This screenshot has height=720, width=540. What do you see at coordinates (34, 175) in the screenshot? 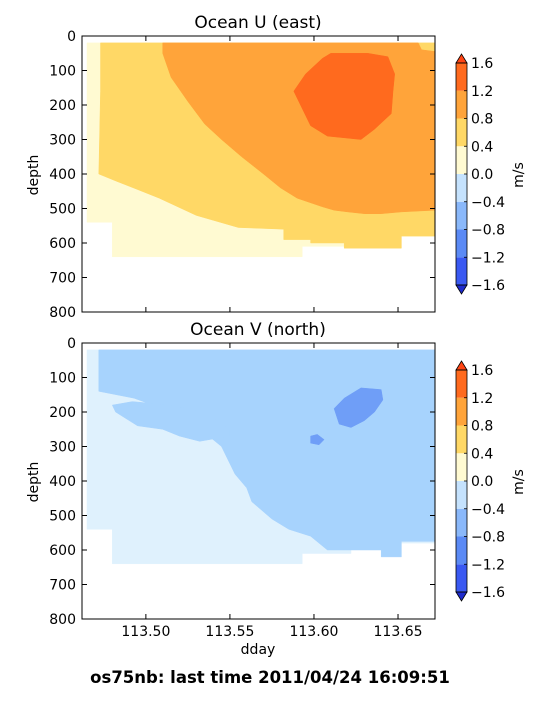
I see `ocean-u-ylabel: depth` at bounding box center [34, 175].